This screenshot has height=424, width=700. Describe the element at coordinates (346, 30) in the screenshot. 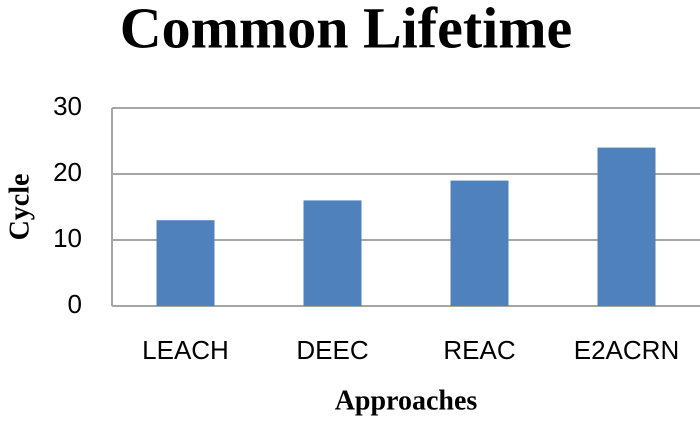

I see `chart-title: Common Lifetime` at that location.